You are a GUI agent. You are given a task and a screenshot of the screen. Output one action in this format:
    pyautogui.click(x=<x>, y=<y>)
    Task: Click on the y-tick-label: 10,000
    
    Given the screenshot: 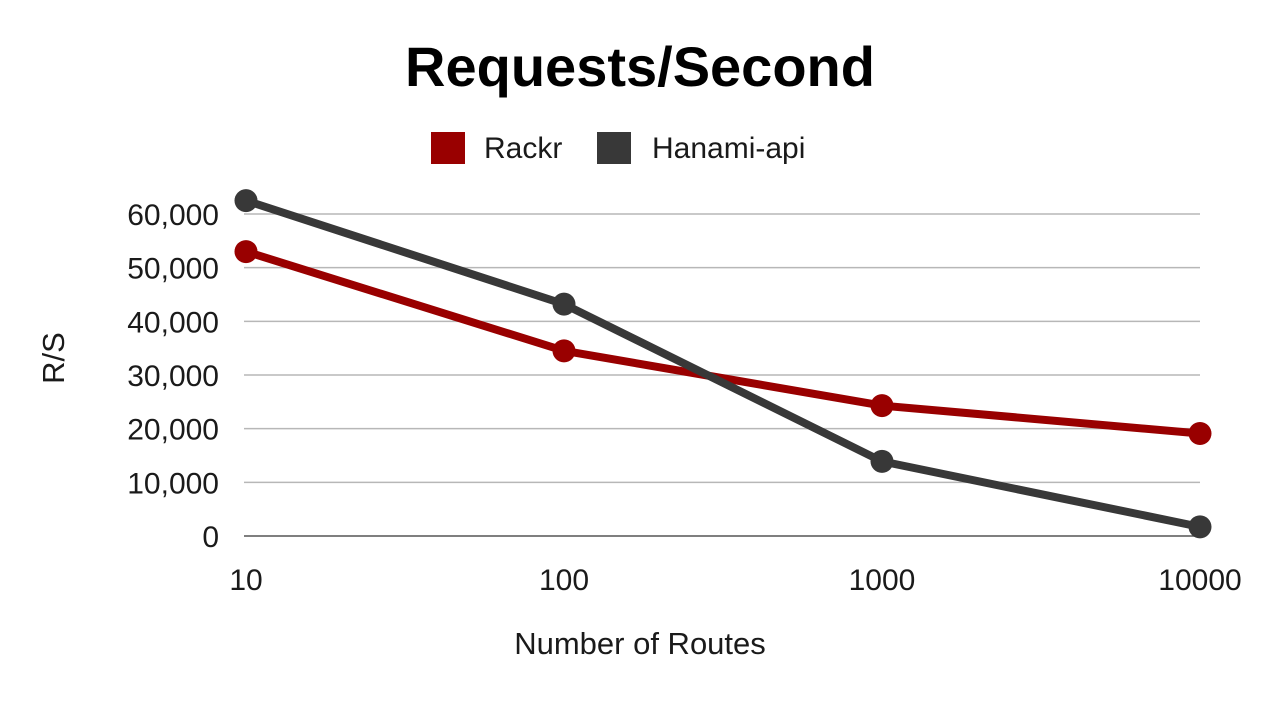 What is the action you would take?
    pyautogui.click(x=173, y=483)
    